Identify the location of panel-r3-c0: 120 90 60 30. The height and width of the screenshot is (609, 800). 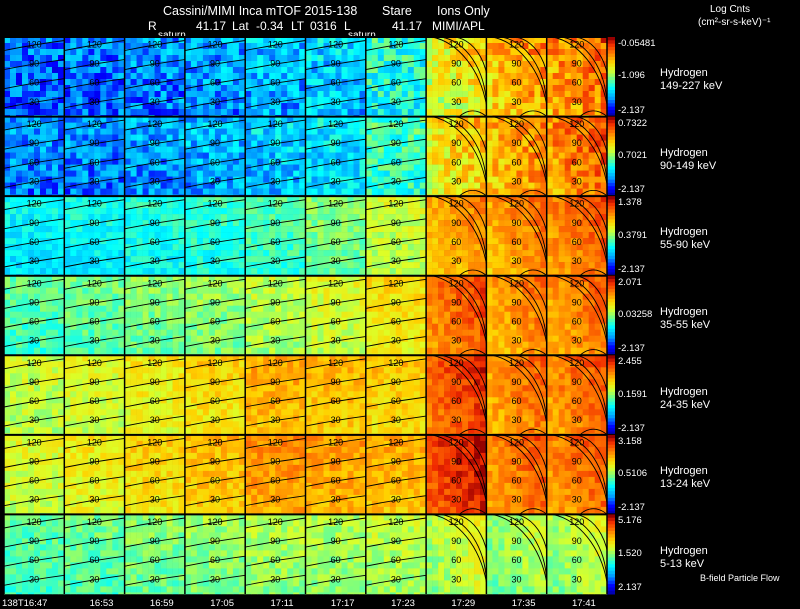
(34, 315).